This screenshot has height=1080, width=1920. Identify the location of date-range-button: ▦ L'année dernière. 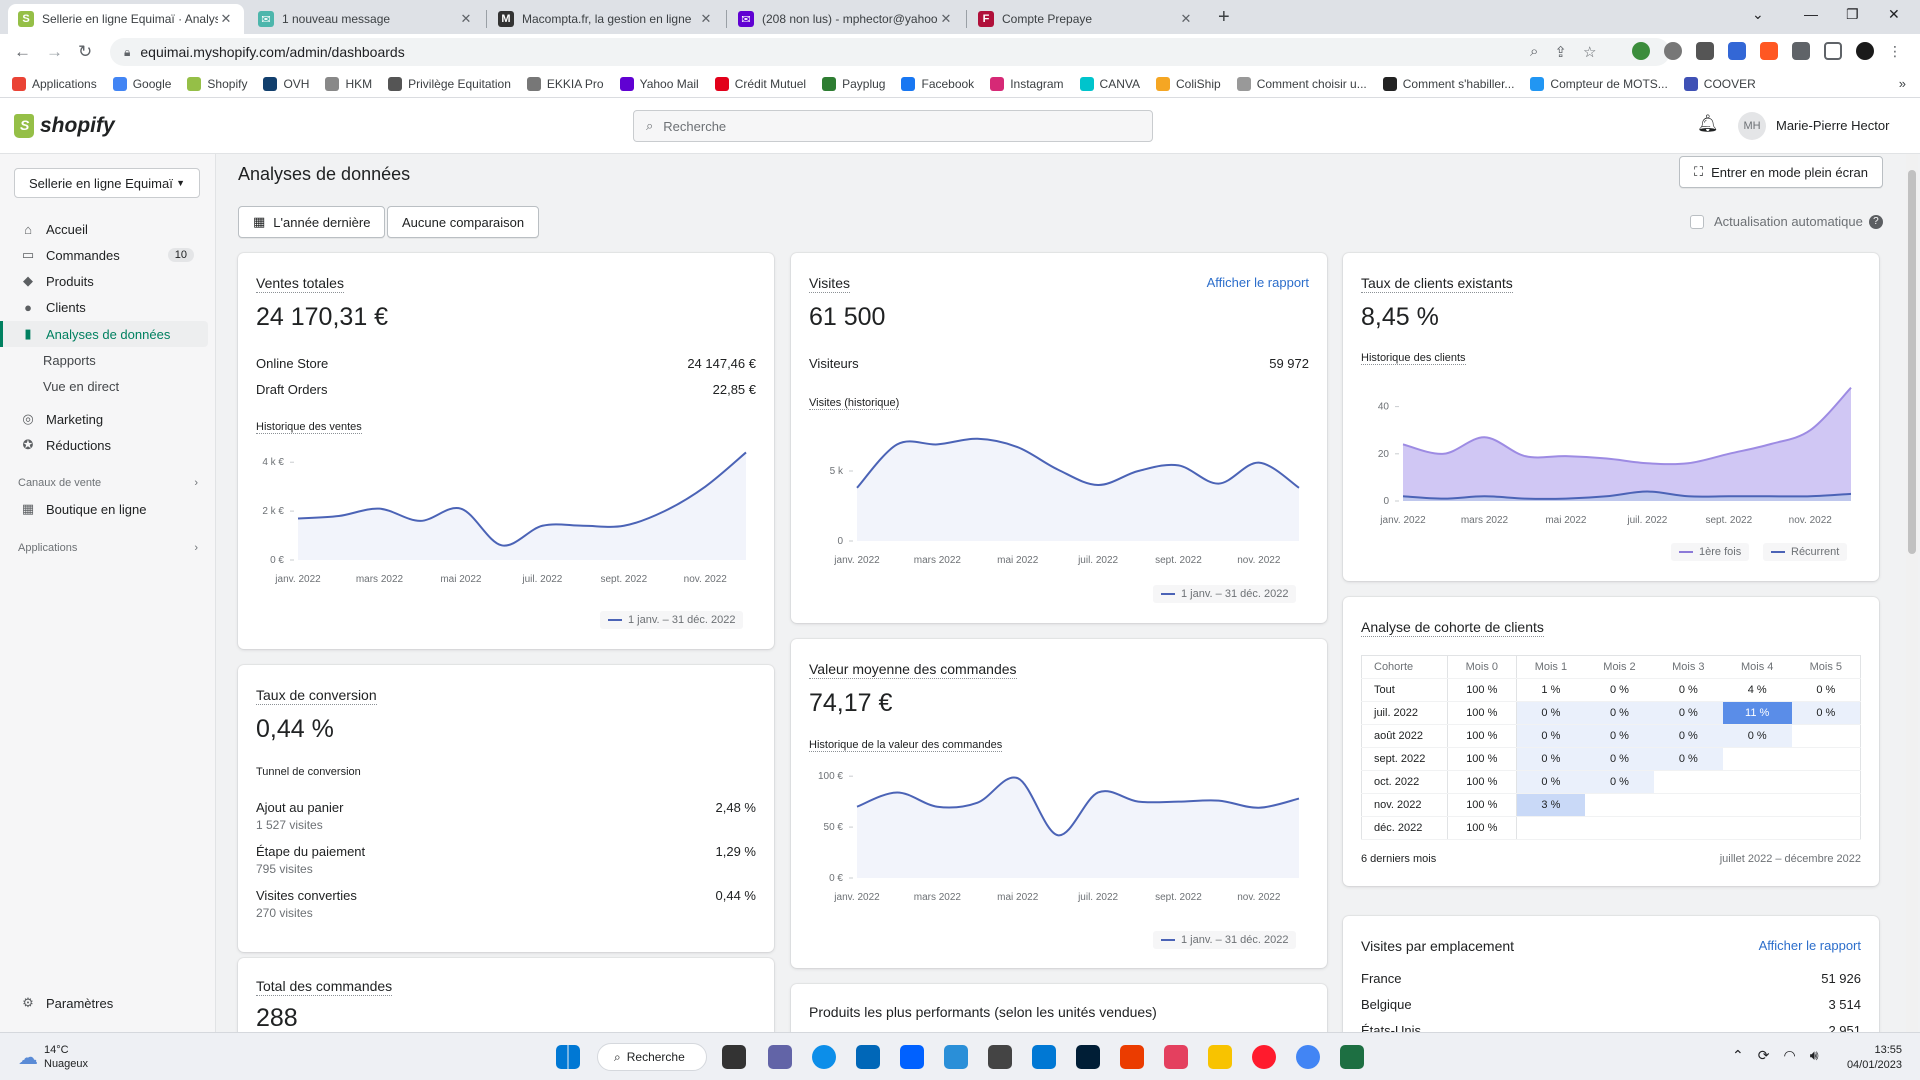
(312, 222).